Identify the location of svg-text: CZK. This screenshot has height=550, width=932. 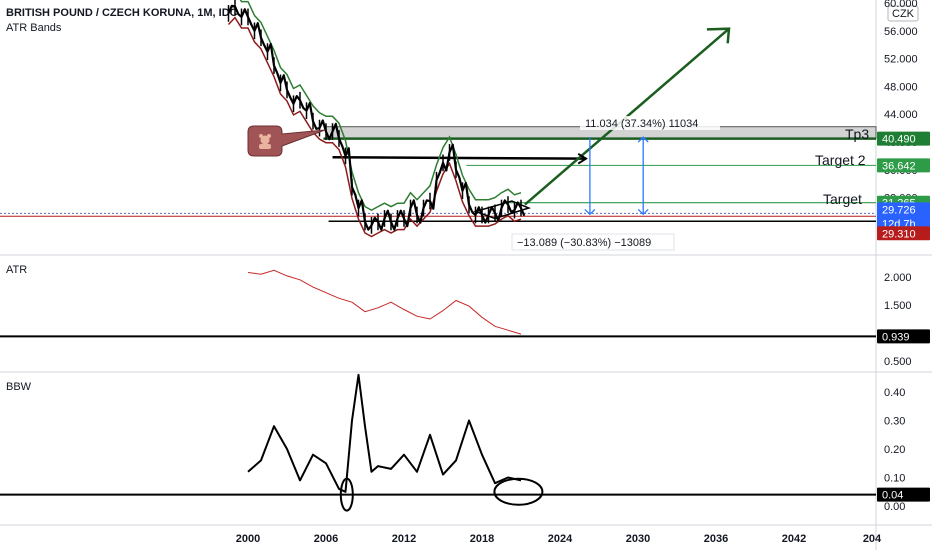
(903, 14).